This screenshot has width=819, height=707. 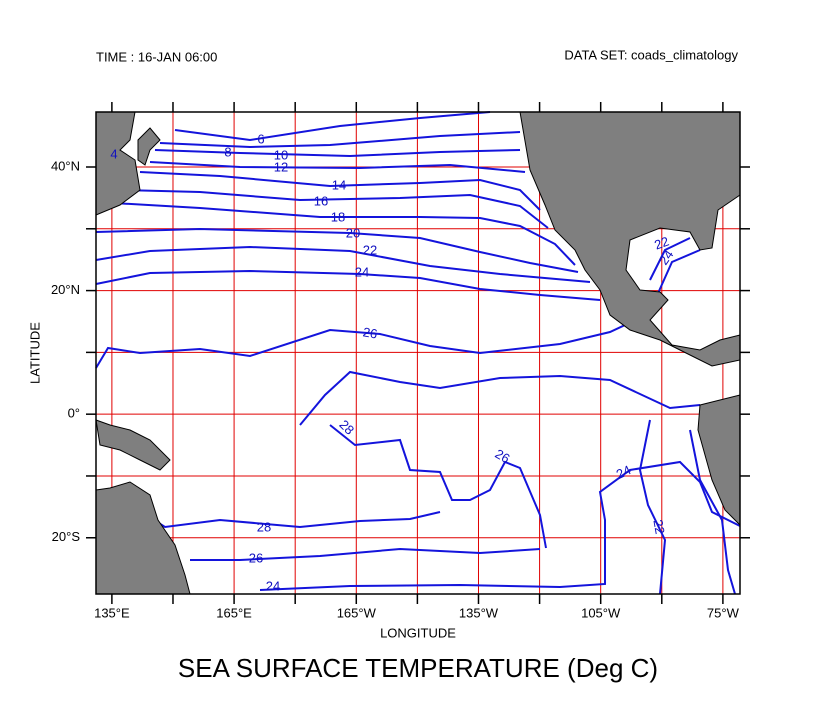 I want to click on contour-label: 14, so click(x=339, y=184).